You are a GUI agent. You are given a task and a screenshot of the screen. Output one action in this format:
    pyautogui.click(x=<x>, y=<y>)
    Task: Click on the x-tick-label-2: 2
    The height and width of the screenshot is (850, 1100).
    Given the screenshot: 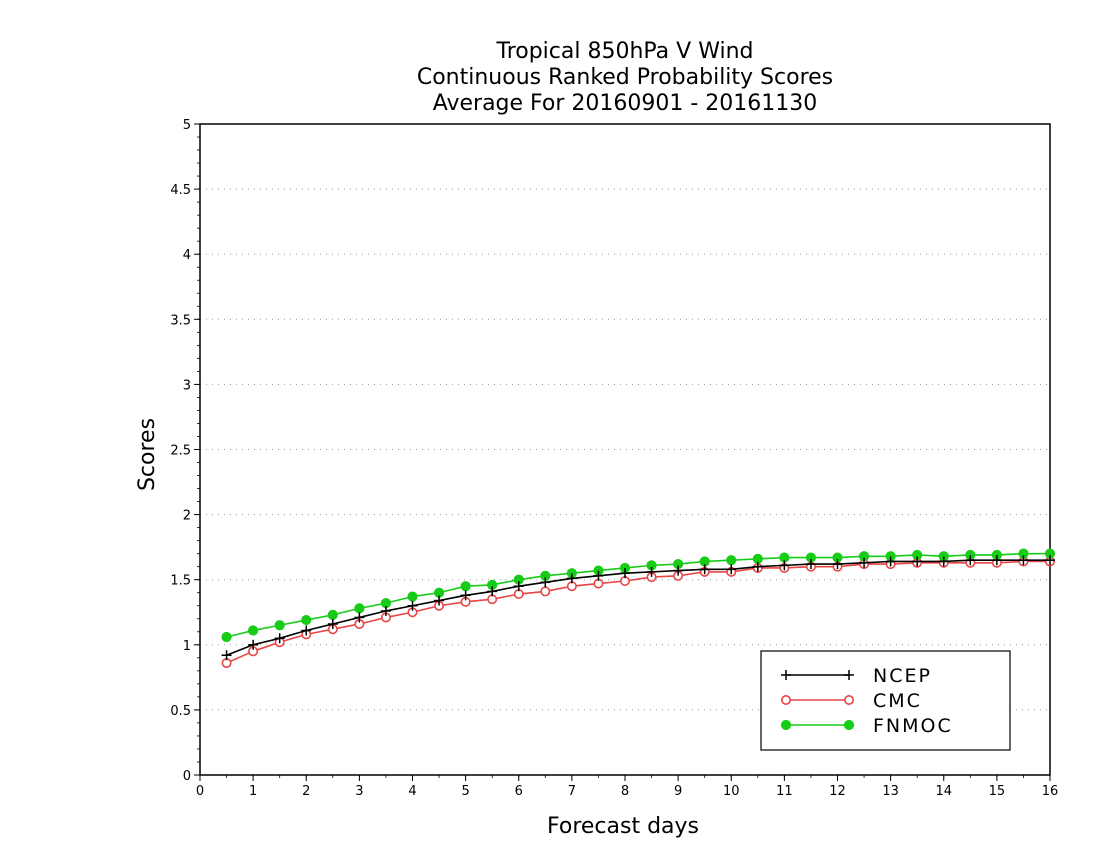 What is the action you would take?
    pyautogui.click(x=306, y=791)
    